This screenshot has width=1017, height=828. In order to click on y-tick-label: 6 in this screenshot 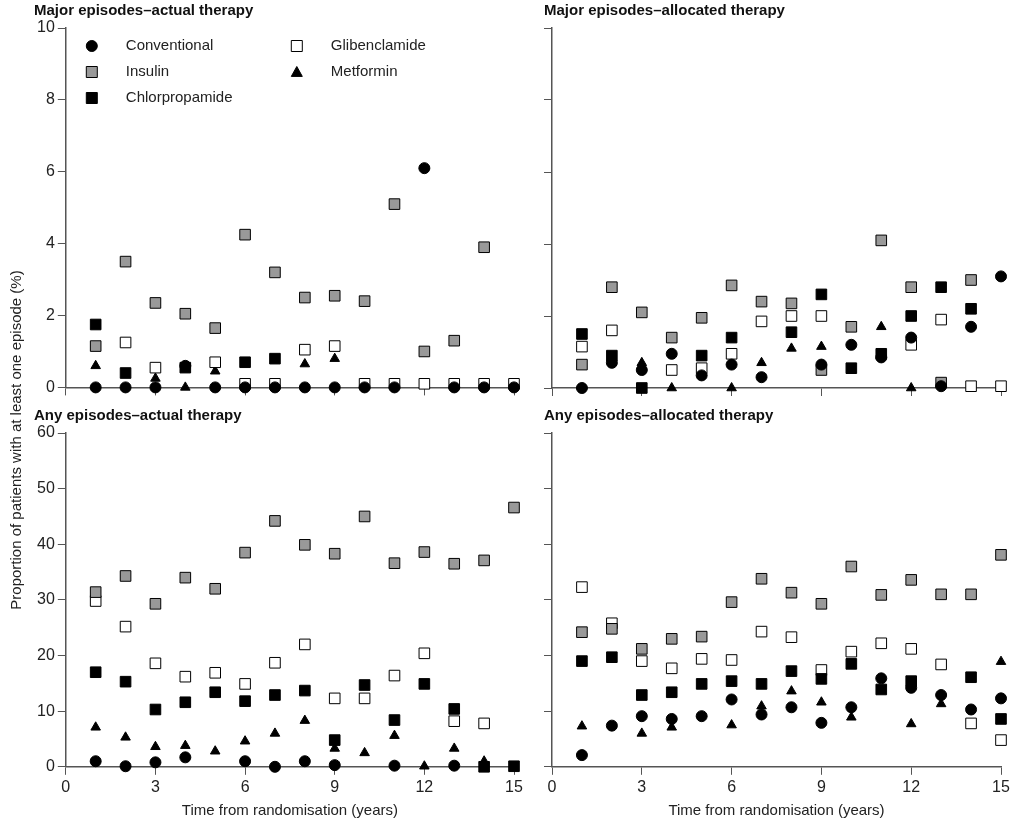, I will do `click(50, 171)`.